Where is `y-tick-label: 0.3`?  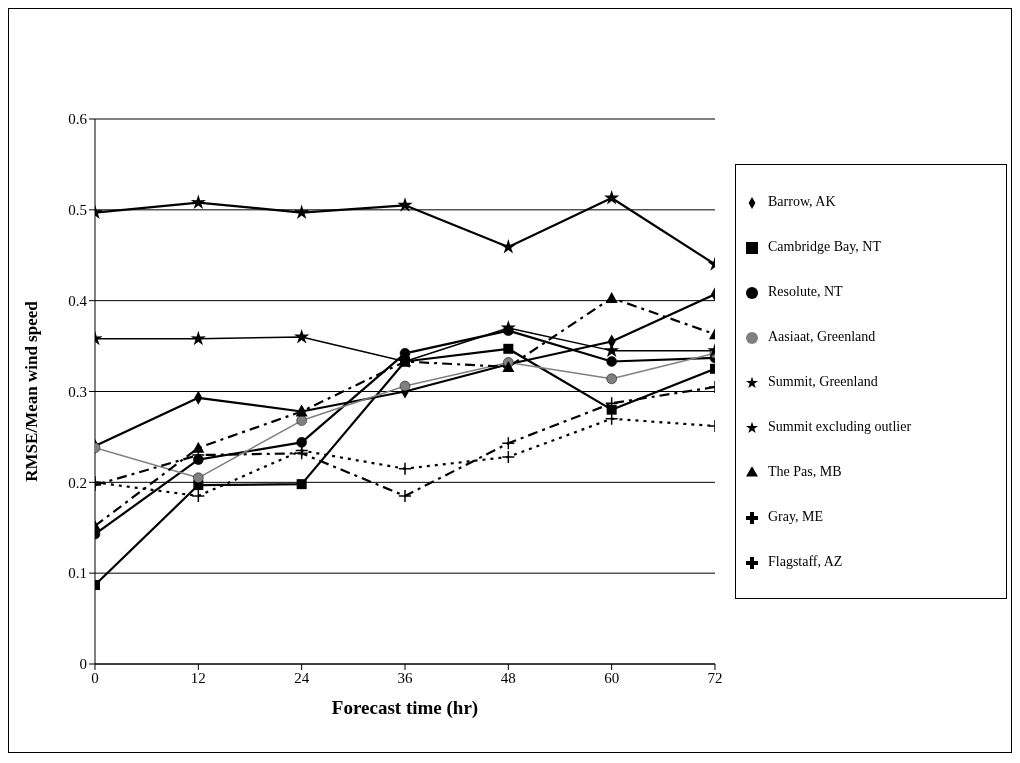
y-tick-label: 0.3 is located at coordinates (77, 391).